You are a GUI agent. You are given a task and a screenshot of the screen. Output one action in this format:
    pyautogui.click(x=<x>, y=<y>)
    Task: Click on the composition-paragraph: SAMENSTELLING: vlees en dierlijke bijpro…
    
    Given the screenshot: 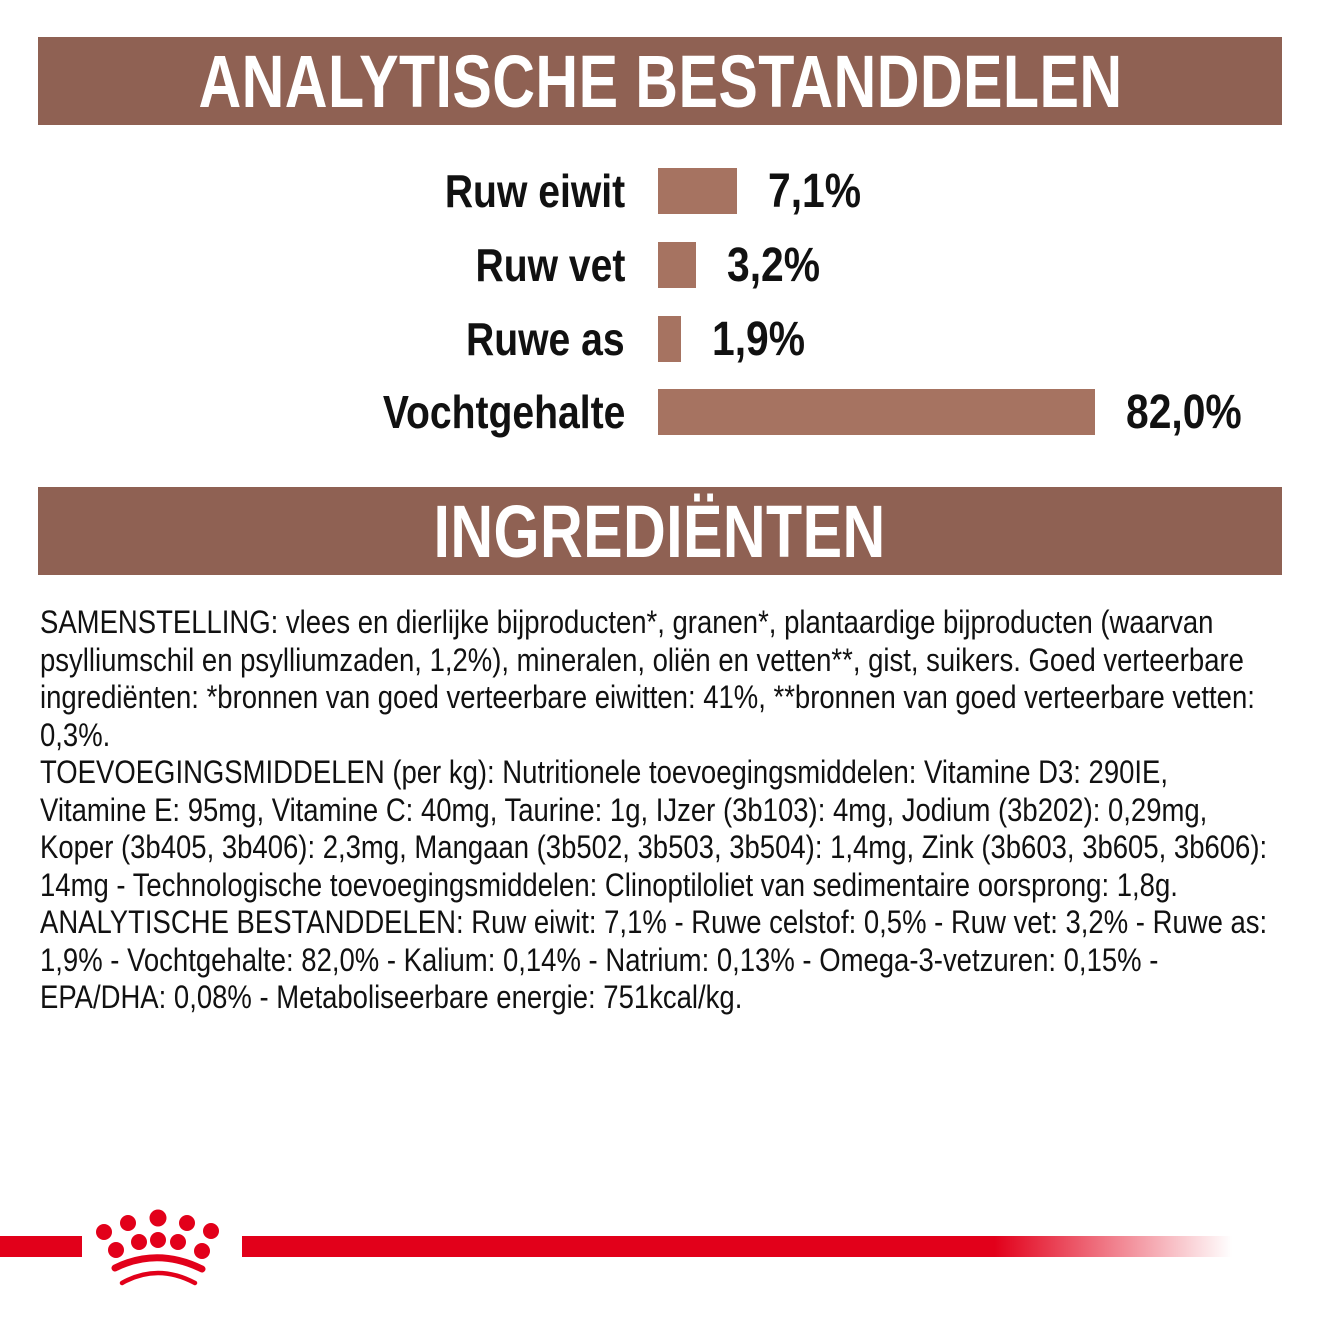 What is the action you would take?
    pyautogui.click(x=647, y=678)
    